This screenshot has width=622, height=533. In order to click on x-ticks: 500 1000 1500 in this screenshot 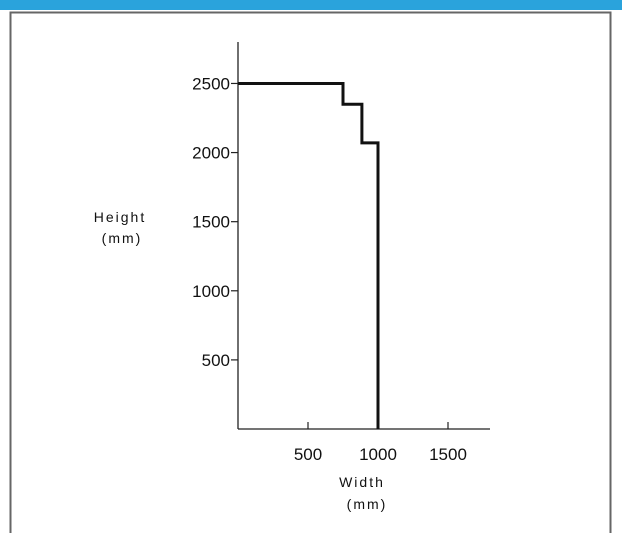, I will do `click(380, 443)`.